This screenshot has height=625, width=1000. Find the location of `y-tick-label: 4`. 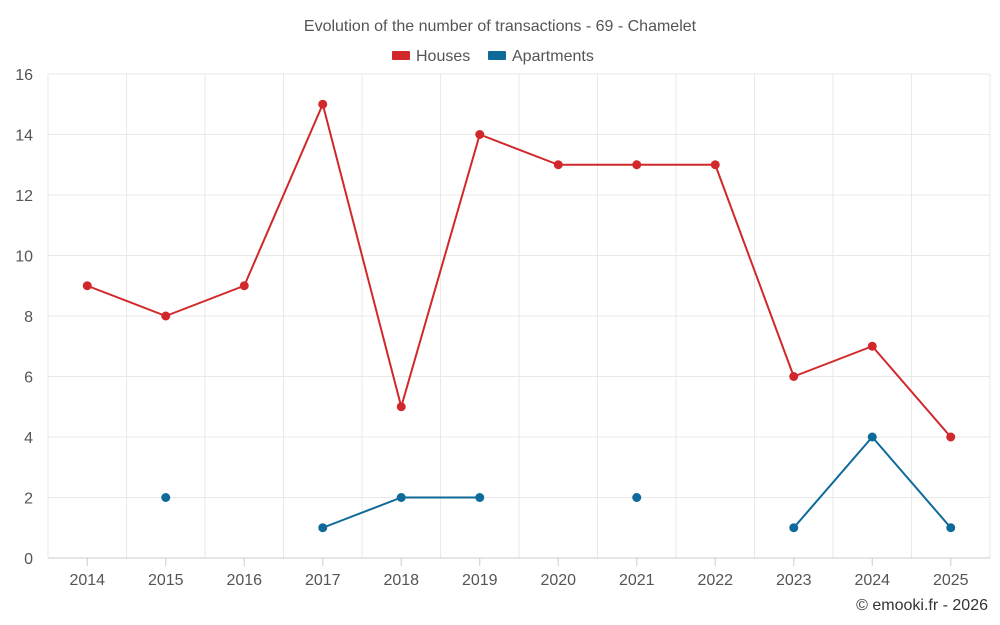

y-tick-label: 4 is located at coordinates (28, 438).